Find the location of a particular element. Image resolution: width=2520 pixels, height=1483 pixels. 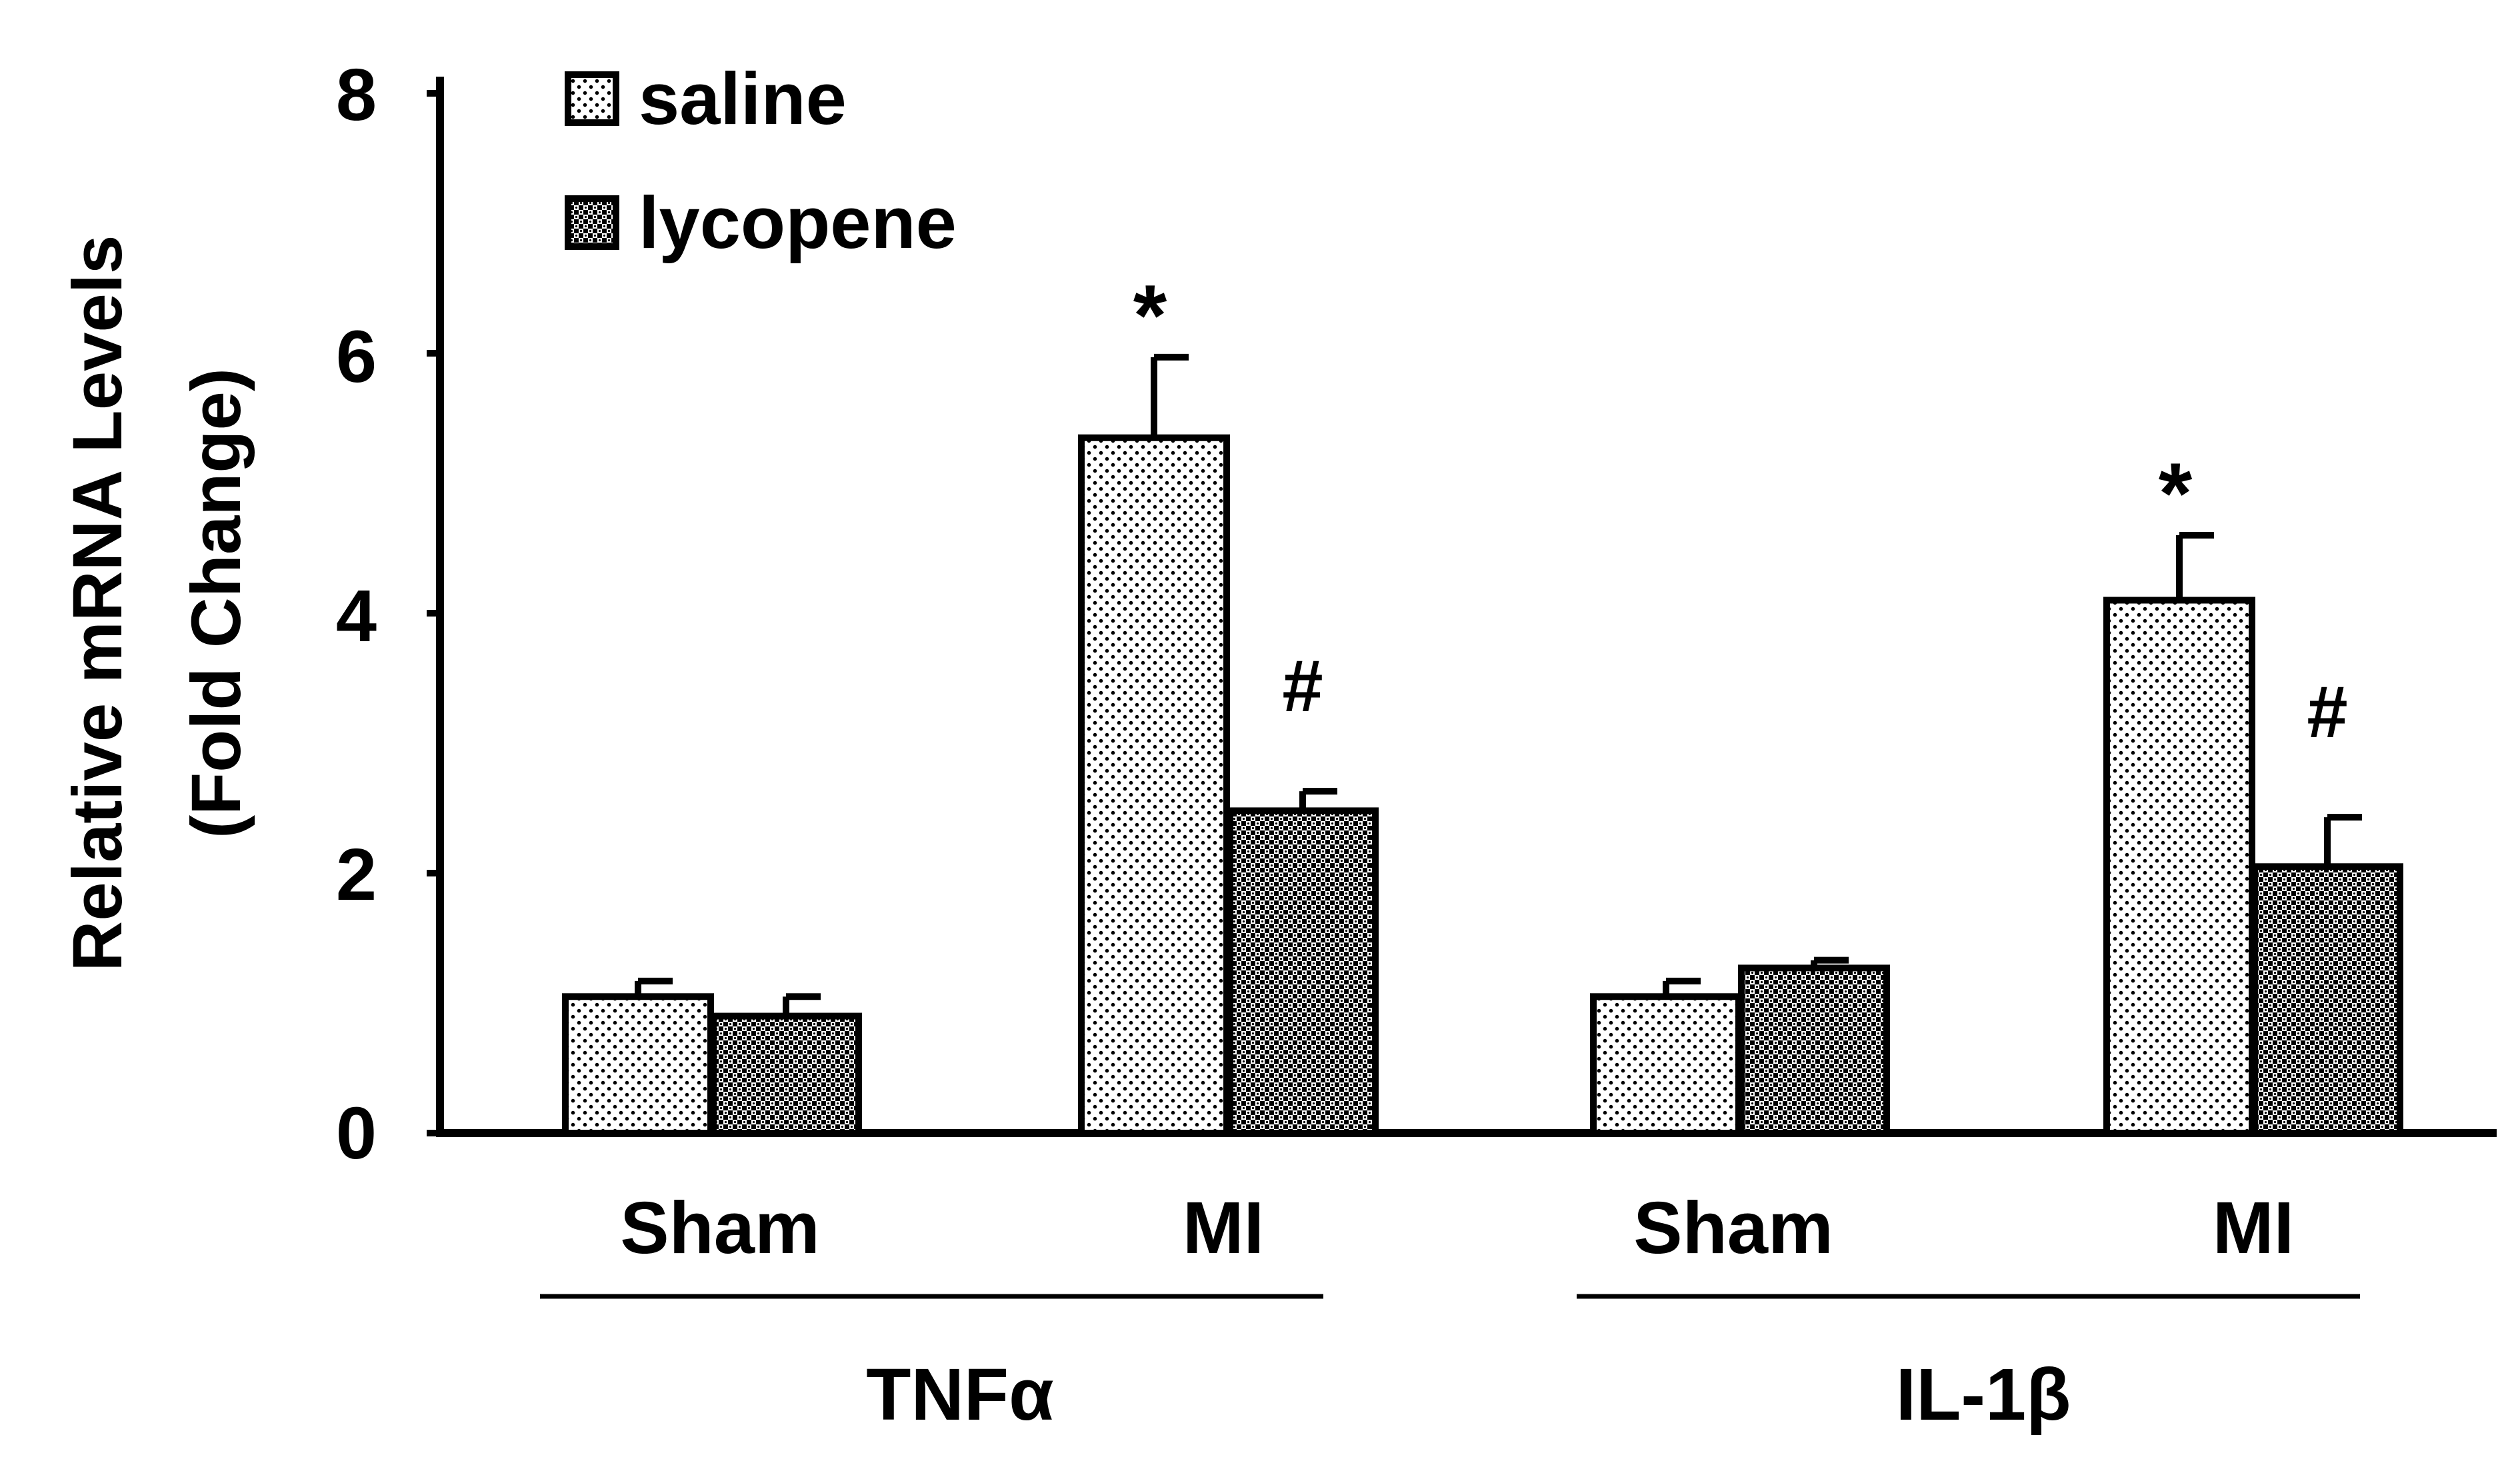

y-tick-label-6: 6 is located at coordinates (356, 357).